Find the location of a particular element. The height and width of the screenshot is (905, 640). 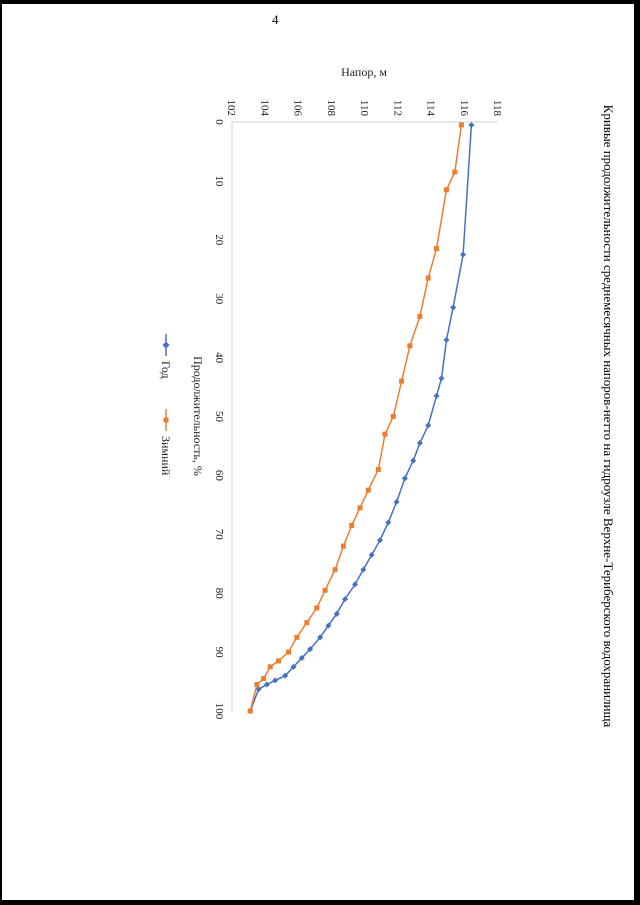

x-tick-label: 40 is located at coordinates (219, 358).